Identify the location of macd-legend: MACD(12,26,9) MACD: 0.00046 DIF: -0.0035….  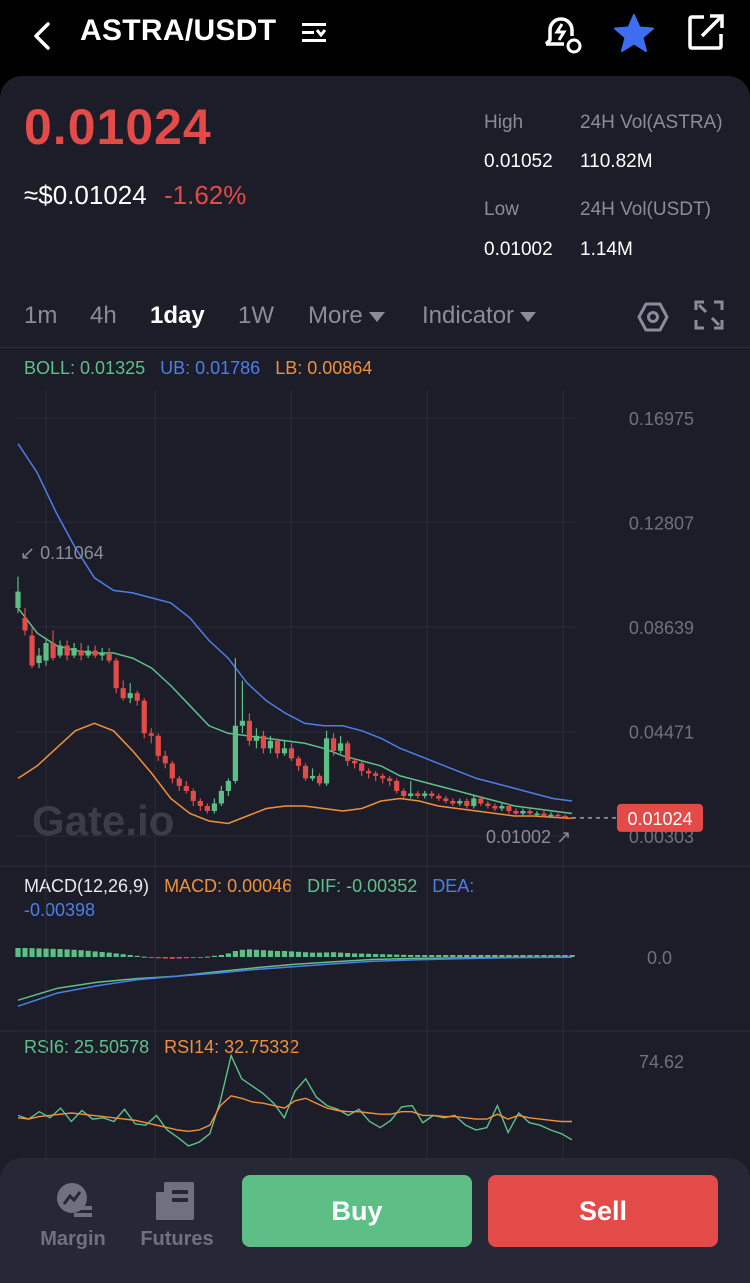
(249, 886).